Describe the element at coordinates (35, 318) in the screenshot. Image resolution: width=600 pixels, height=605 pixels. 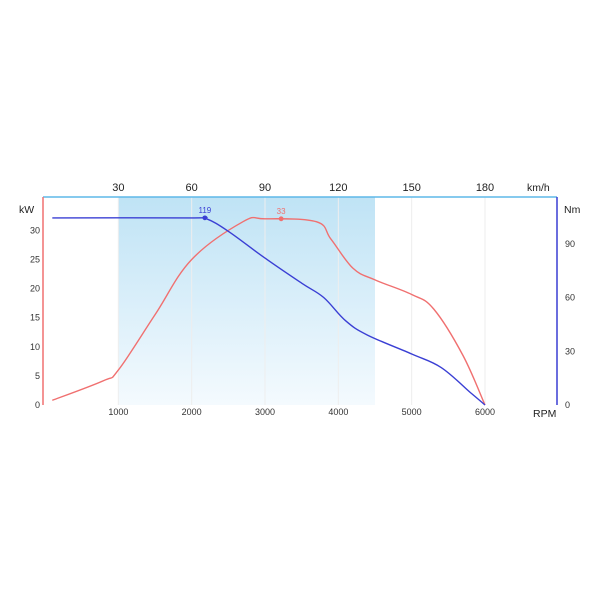
I see `left-axis-tick-label: 15` at that location.